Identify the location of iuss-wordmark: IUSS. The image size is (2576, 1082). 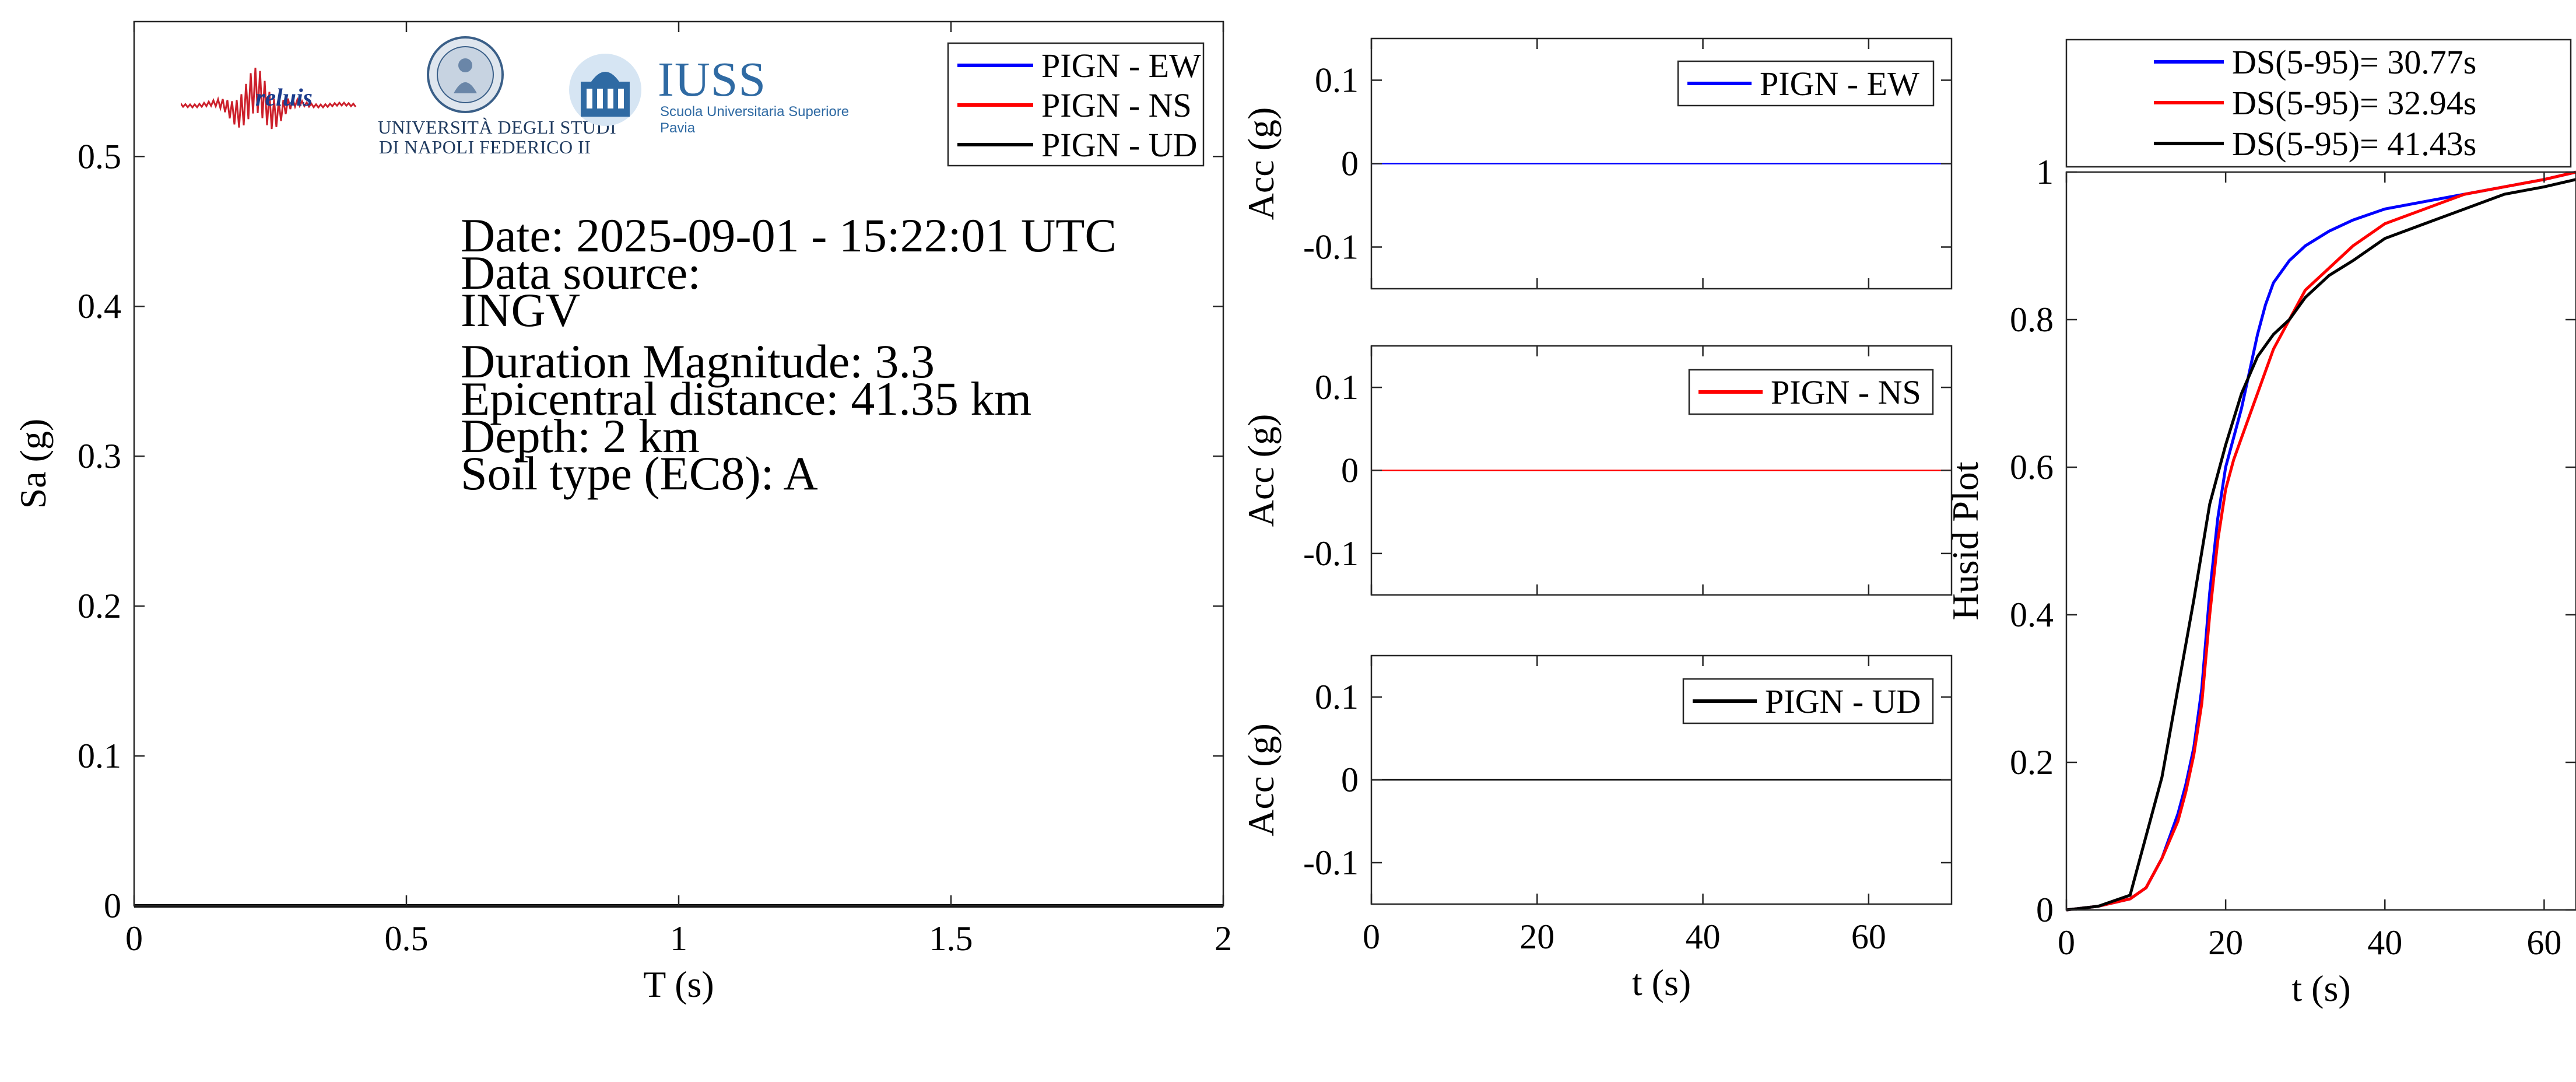
(712, 79).